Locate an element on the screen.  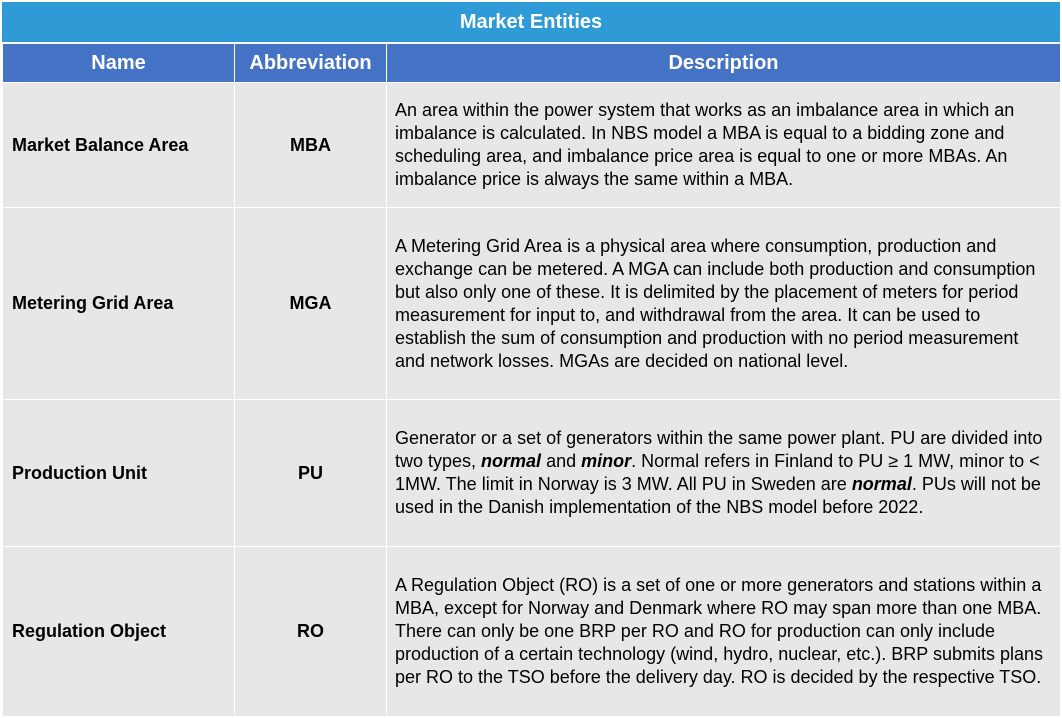
header-row: Name Abbreviation Description is located at coordinates (531, 63).